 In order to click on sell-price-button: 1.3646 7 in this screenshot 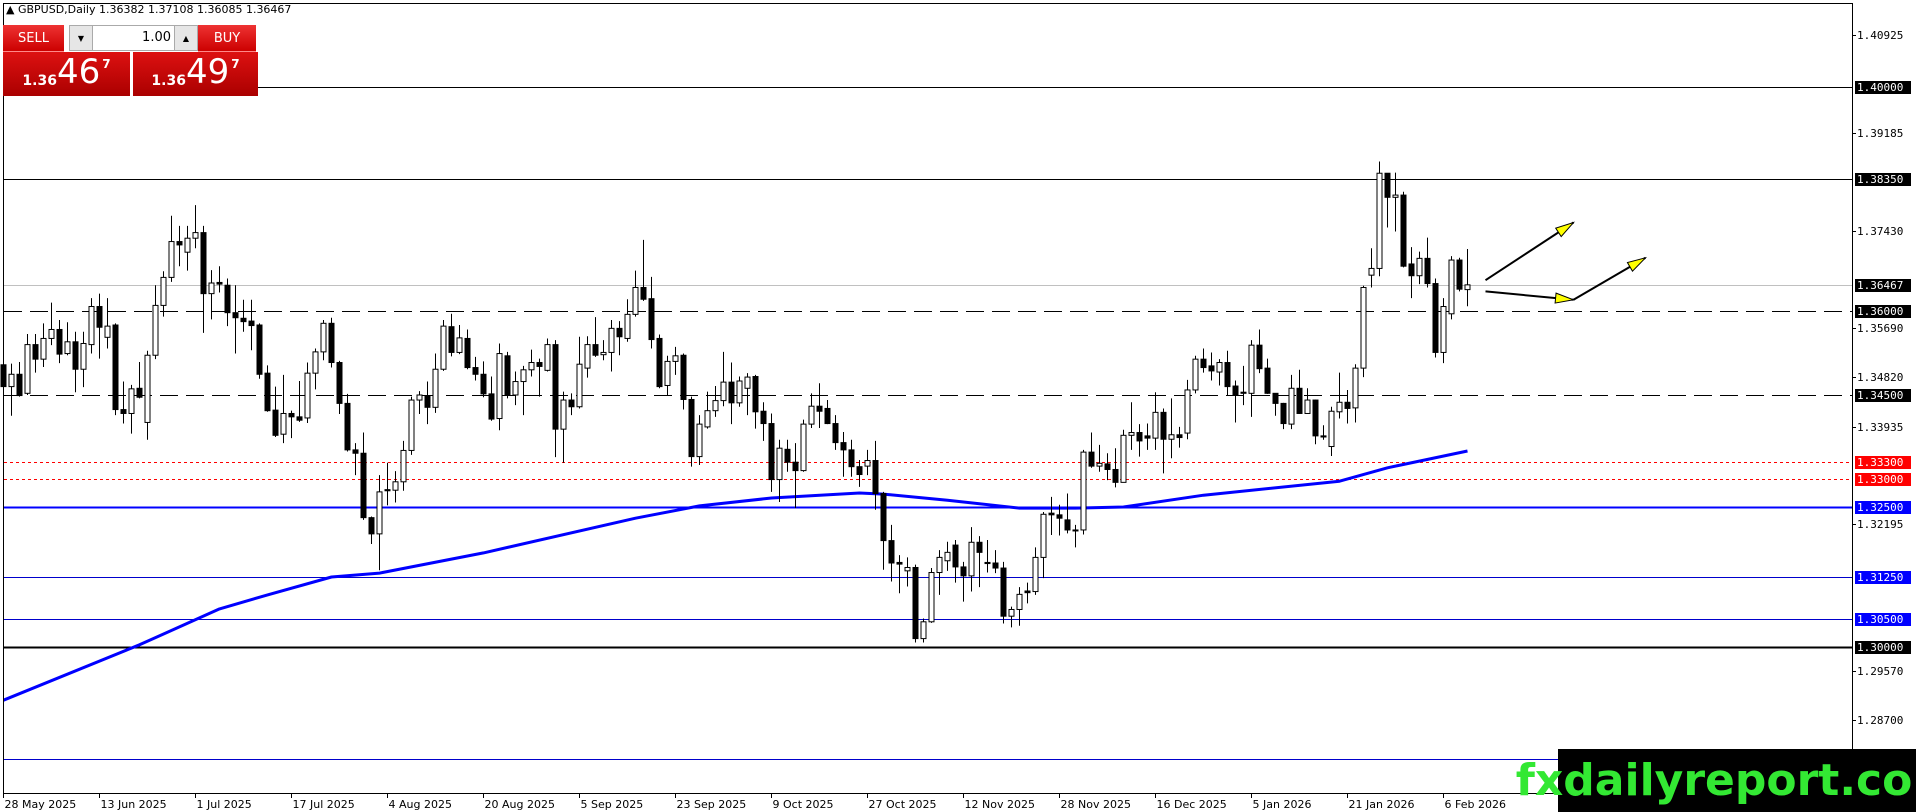, I will do `click(66, 74)`.